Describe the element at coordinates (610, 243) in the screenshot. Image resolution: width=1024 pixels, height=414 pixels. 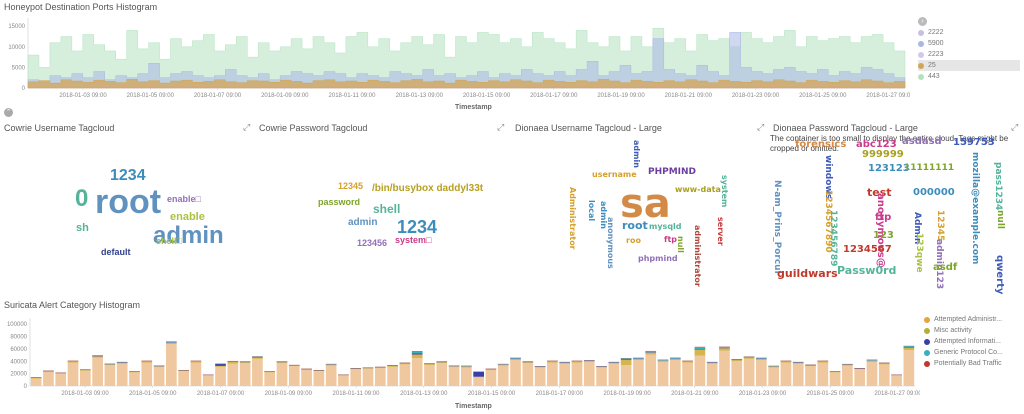
I see `cloud-tag: anonymous` at that location.